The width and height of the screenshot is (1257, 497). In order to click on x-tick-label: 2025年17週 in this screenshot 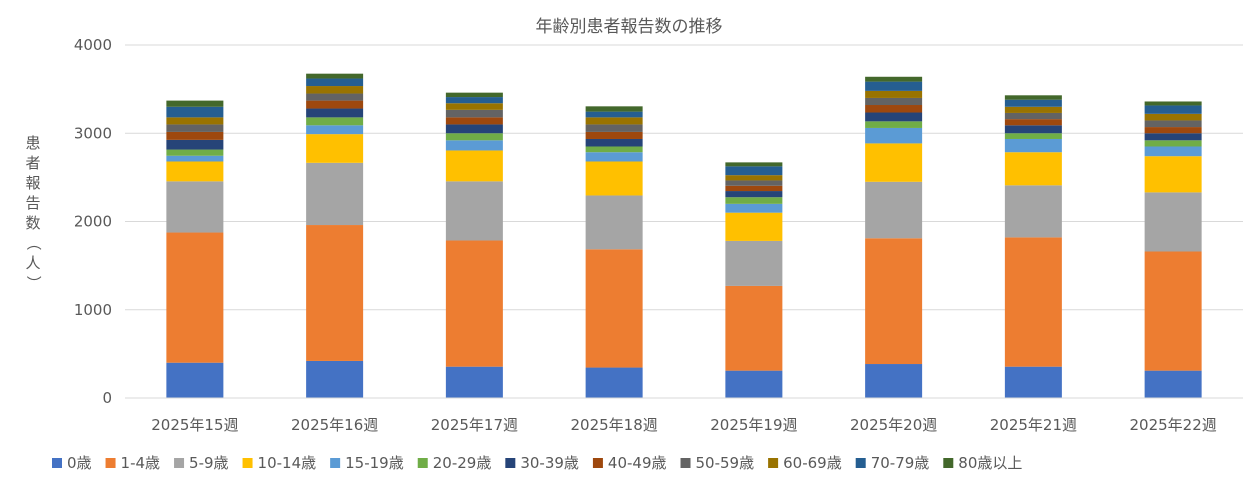, I will do `click(474, 425)`.